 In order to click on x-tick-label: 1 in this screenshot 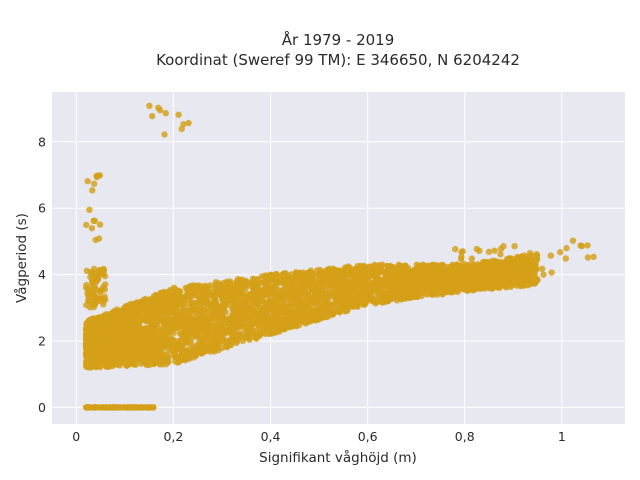, I will do `click(562, 436)`.